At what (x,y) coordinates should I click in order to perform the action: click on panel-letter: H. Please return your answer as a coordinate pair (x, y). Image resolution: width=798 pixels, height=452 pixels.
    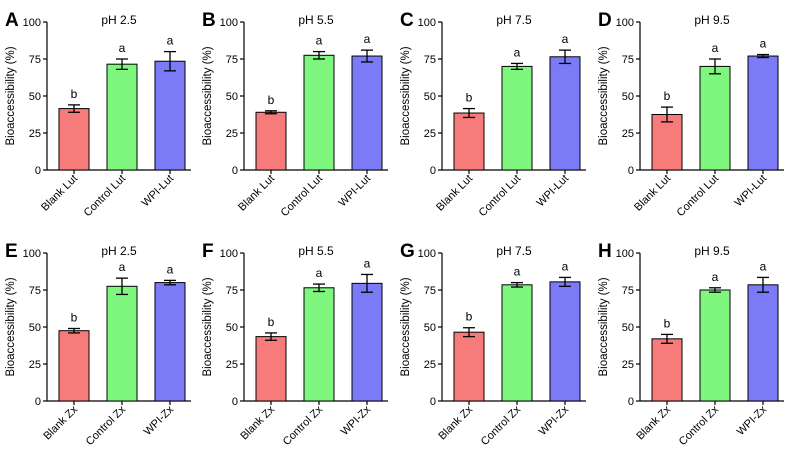
    Looking at the image, I should click on (605, 251).